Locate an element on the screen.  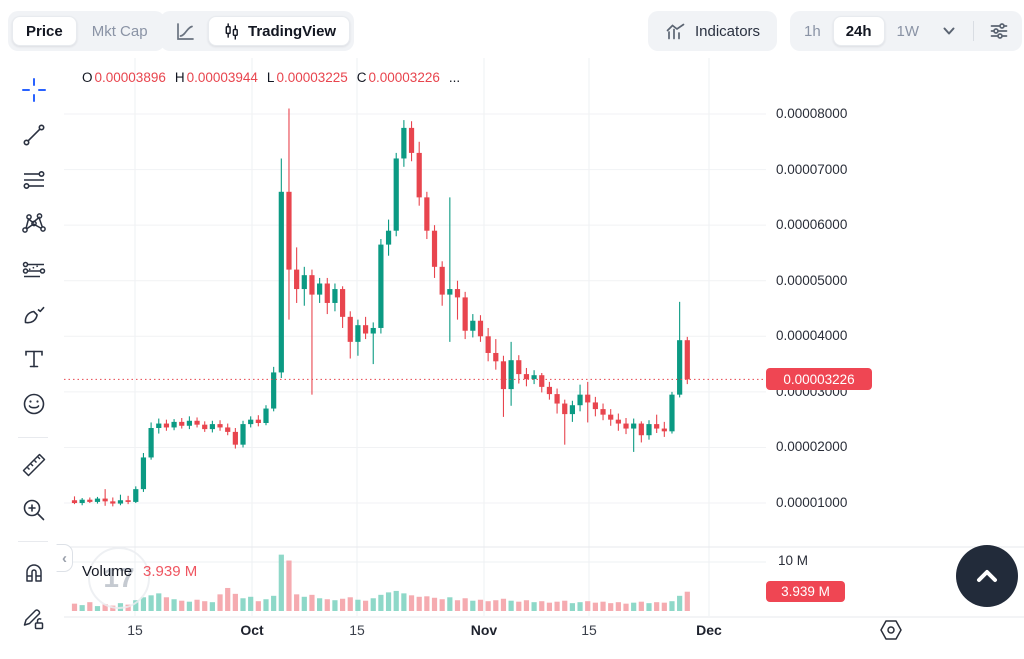
open-value: 0.00003896 is located at coordinates (130, 77).